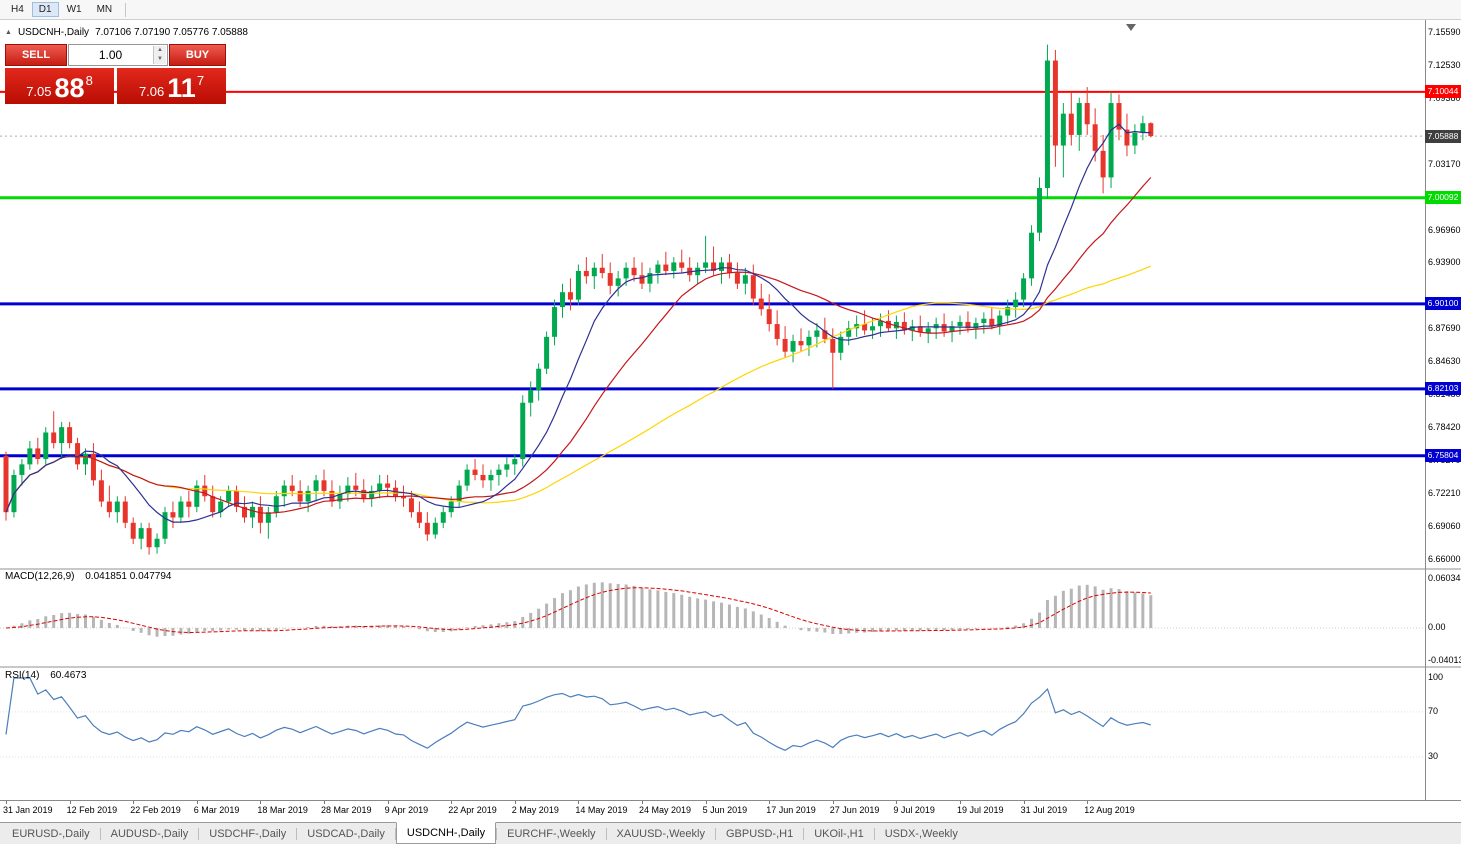  I want to click on date-label: 27 Jun 2019, so click(854, 810).